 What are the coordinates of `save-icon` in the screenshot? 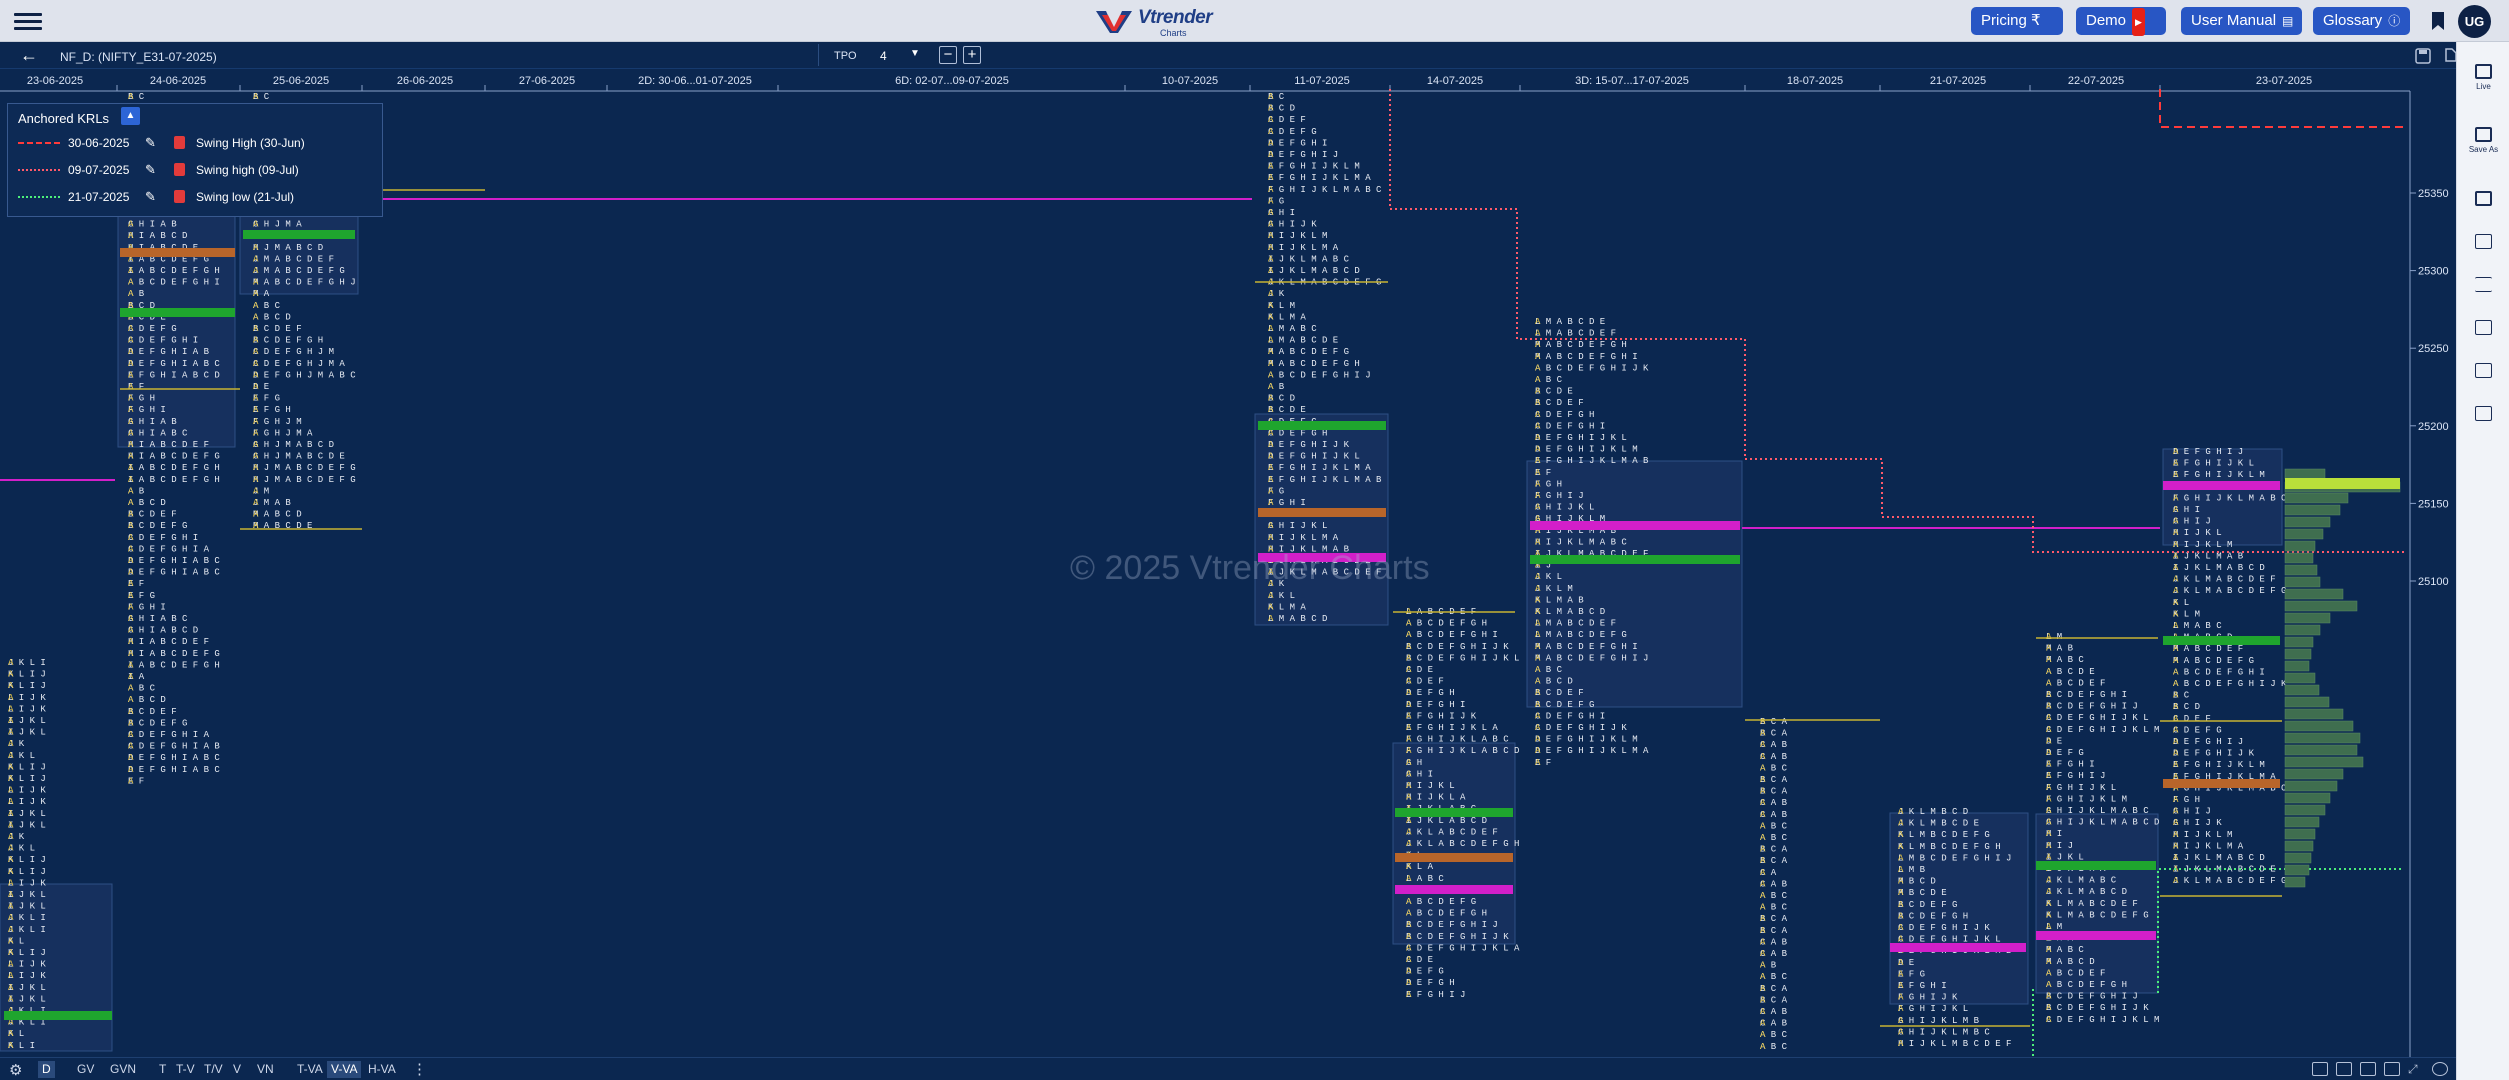 It's located at (2423, 56).